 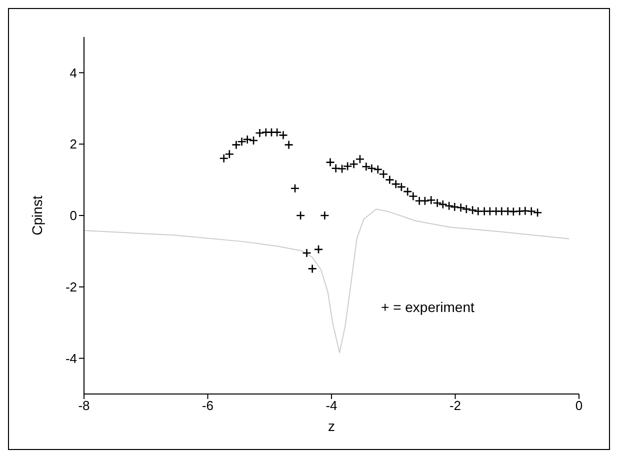 What do you see at coordinates (73, 216) in the screenshot?
I see `y-tick-label: 0` at bounding box center [73, 216].